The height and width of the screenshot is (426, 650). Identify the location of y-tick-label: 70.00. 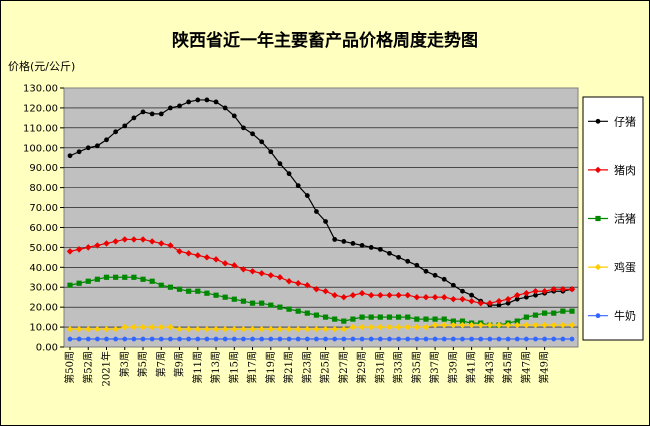
(43, 208).